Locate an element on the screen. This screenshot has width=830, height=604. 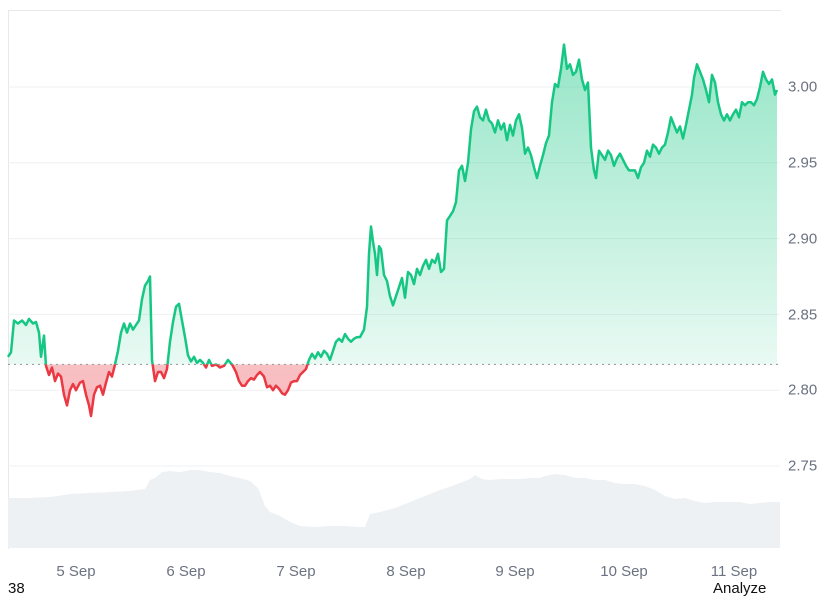
x-tick-label: 7 Sep is located at coordinates (296, 571).